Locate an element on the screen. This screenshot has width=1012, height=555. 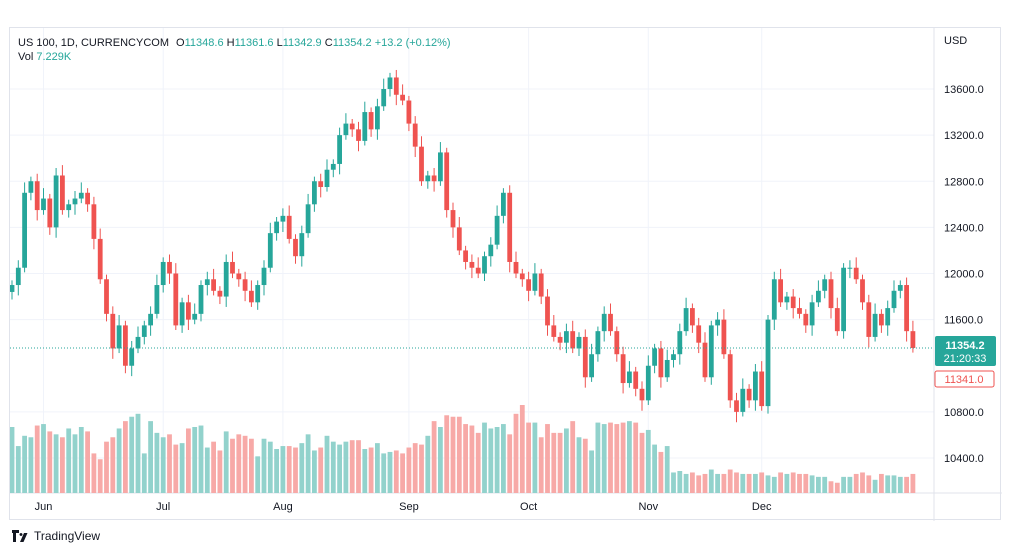
symbol-label: US 100, 1D, CURRENCYCOM is located at coordinates (93, 43).